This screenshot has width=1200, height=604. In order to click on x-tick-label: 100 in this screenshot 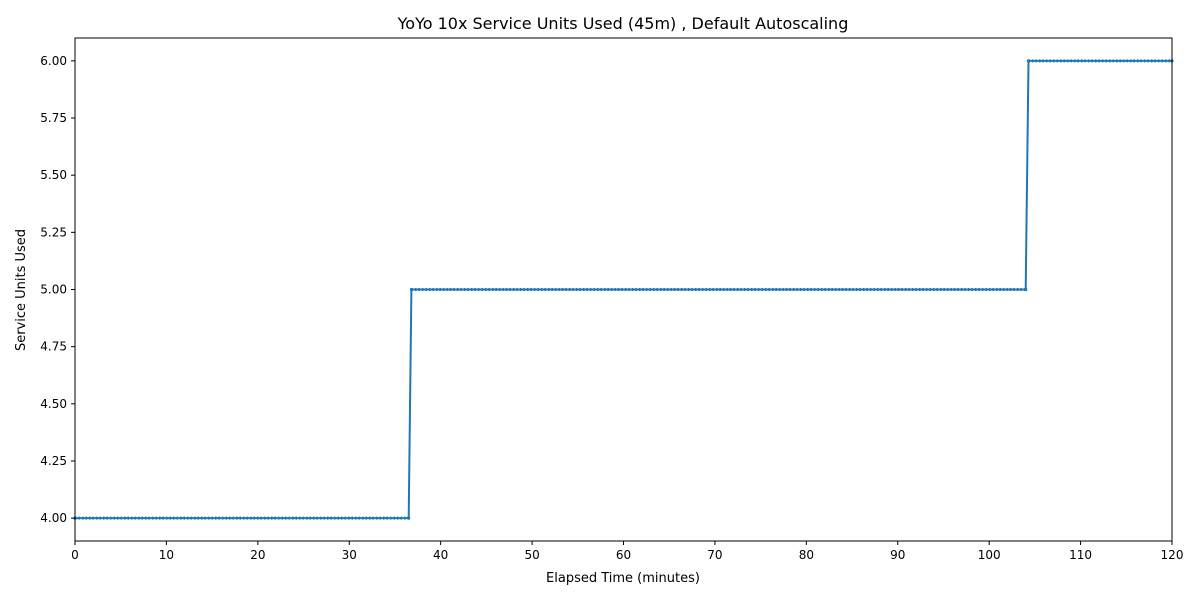, I will do `click(989, 555)`.